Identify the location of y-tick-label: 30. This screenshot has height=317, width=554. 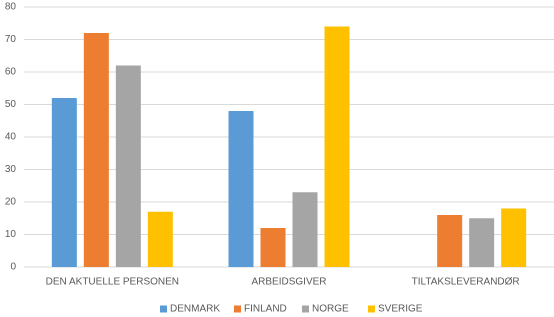
(11, 169).